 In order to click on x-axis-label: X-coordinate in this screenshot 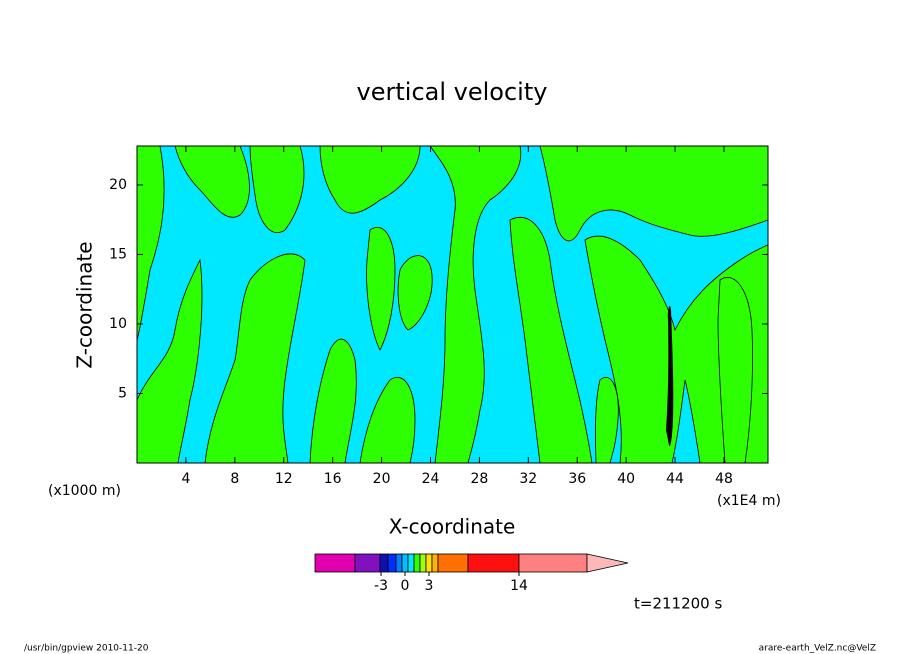, I will do `click(452, 527)`.